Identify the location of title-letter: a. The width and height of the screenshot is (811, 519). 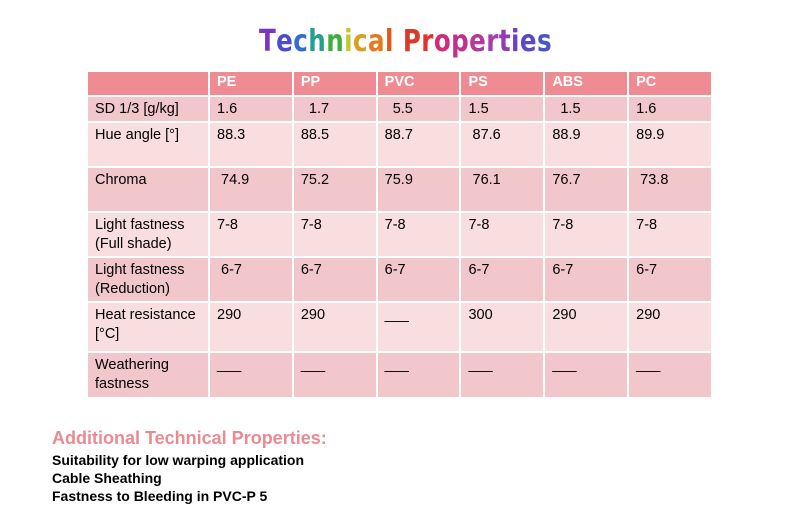
(376, 41).